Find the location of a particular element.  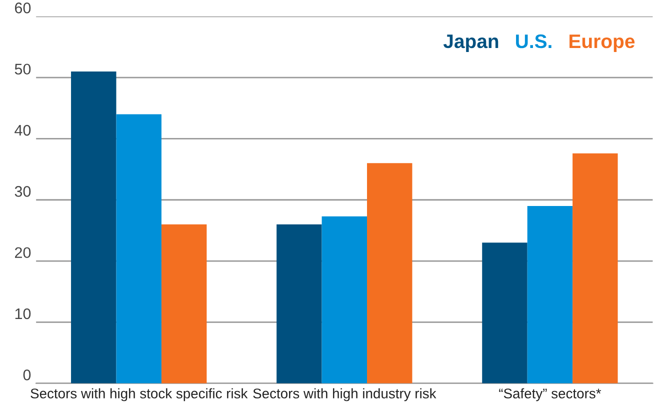

y-tick-label: 50 is located at coordinates (22, 69).